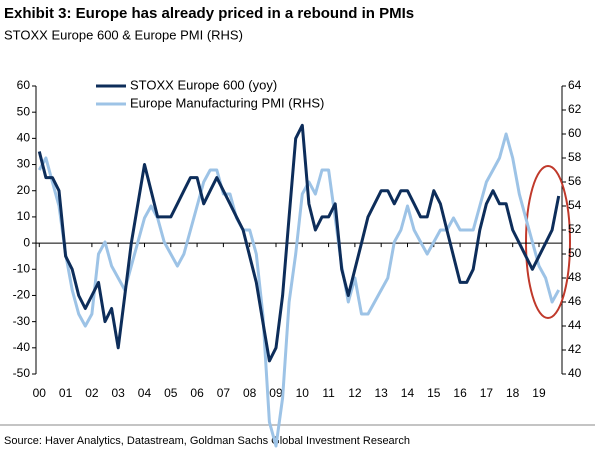 The image size is (595, 464). I want to click on y2-tick-label: 56, so click(575, 181).